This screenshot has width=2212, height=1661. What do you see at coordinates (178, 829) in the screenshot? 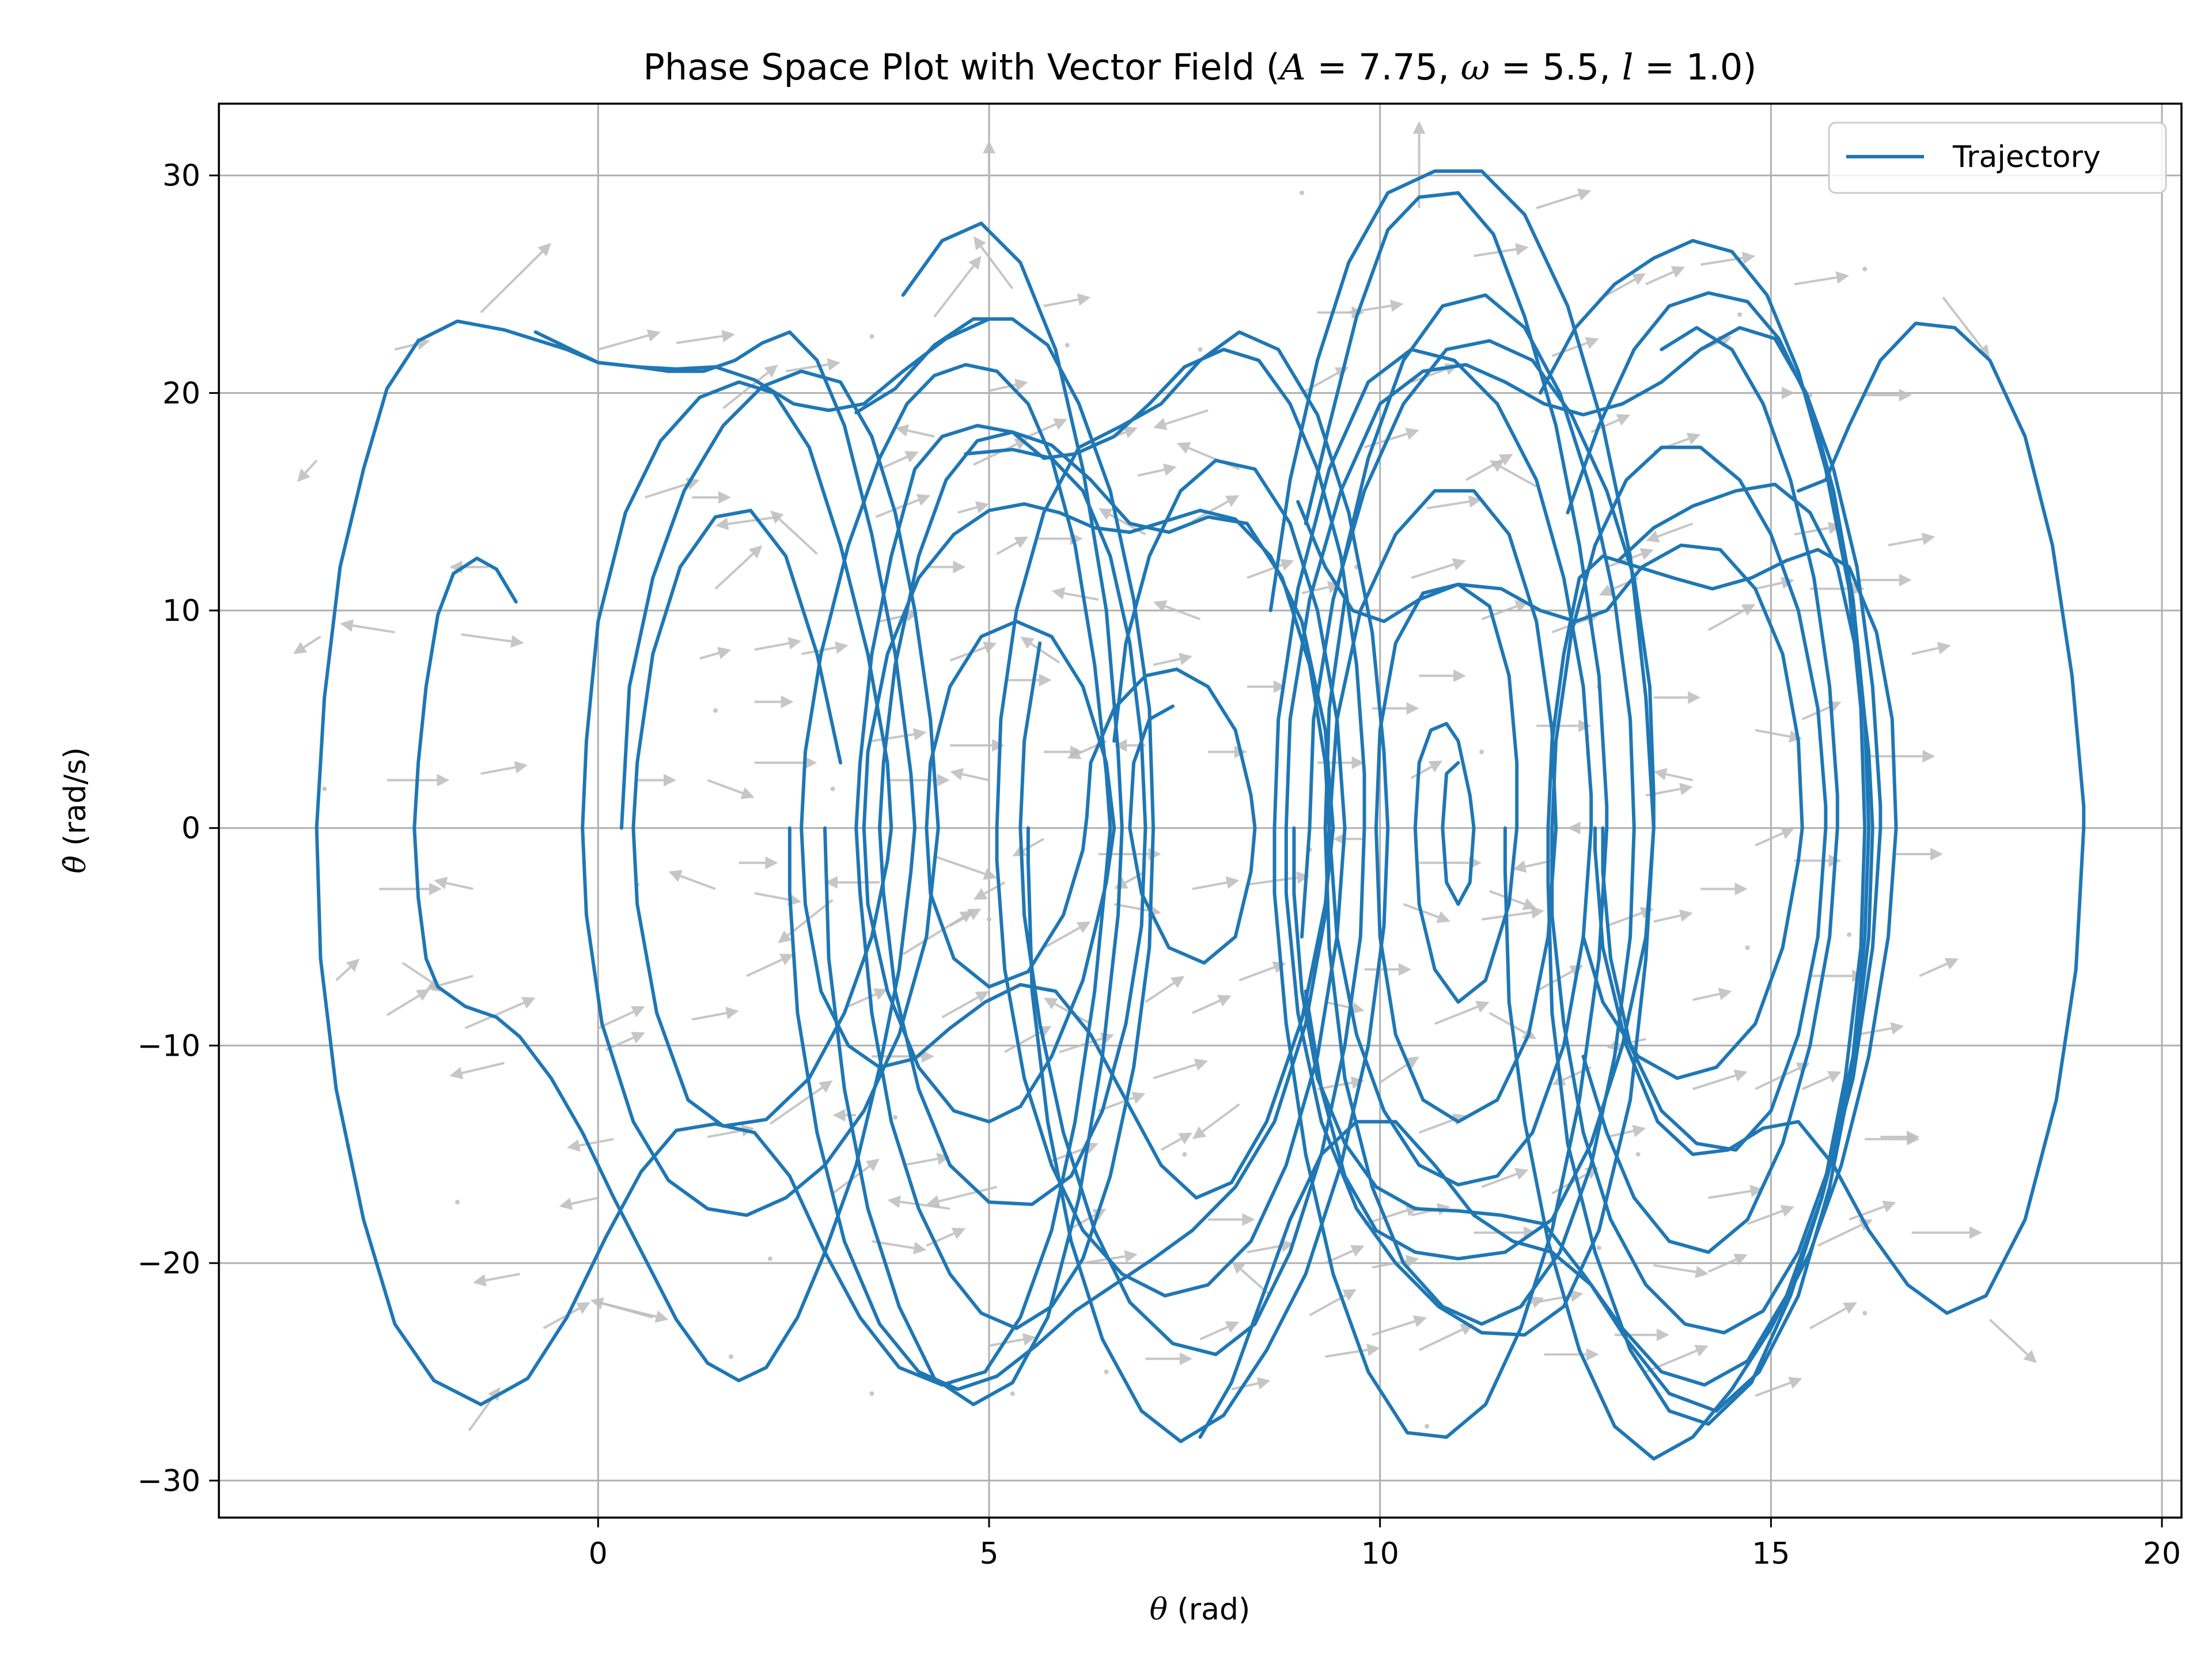
I see `y-axis-ticks: −30 −20 −10 0 10 20 30` at bounding box center [178, 829].